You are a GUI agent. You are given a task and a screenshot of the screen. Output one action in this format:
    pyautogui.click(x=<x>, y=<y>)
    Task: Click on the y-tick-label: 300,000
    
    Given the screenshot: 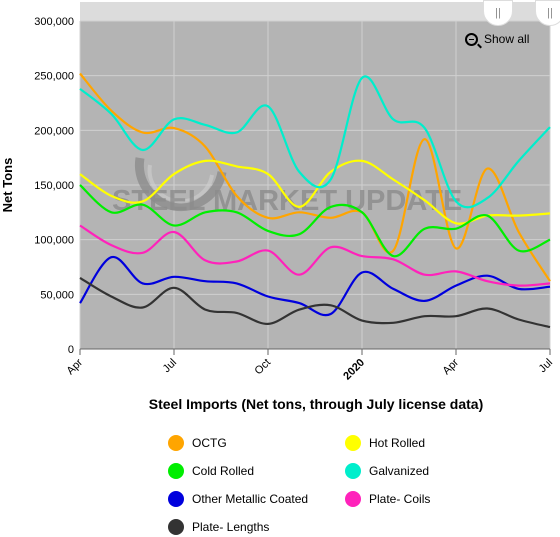 What is the action you would take?
    pyautogui.click(x=54, y=22)
    